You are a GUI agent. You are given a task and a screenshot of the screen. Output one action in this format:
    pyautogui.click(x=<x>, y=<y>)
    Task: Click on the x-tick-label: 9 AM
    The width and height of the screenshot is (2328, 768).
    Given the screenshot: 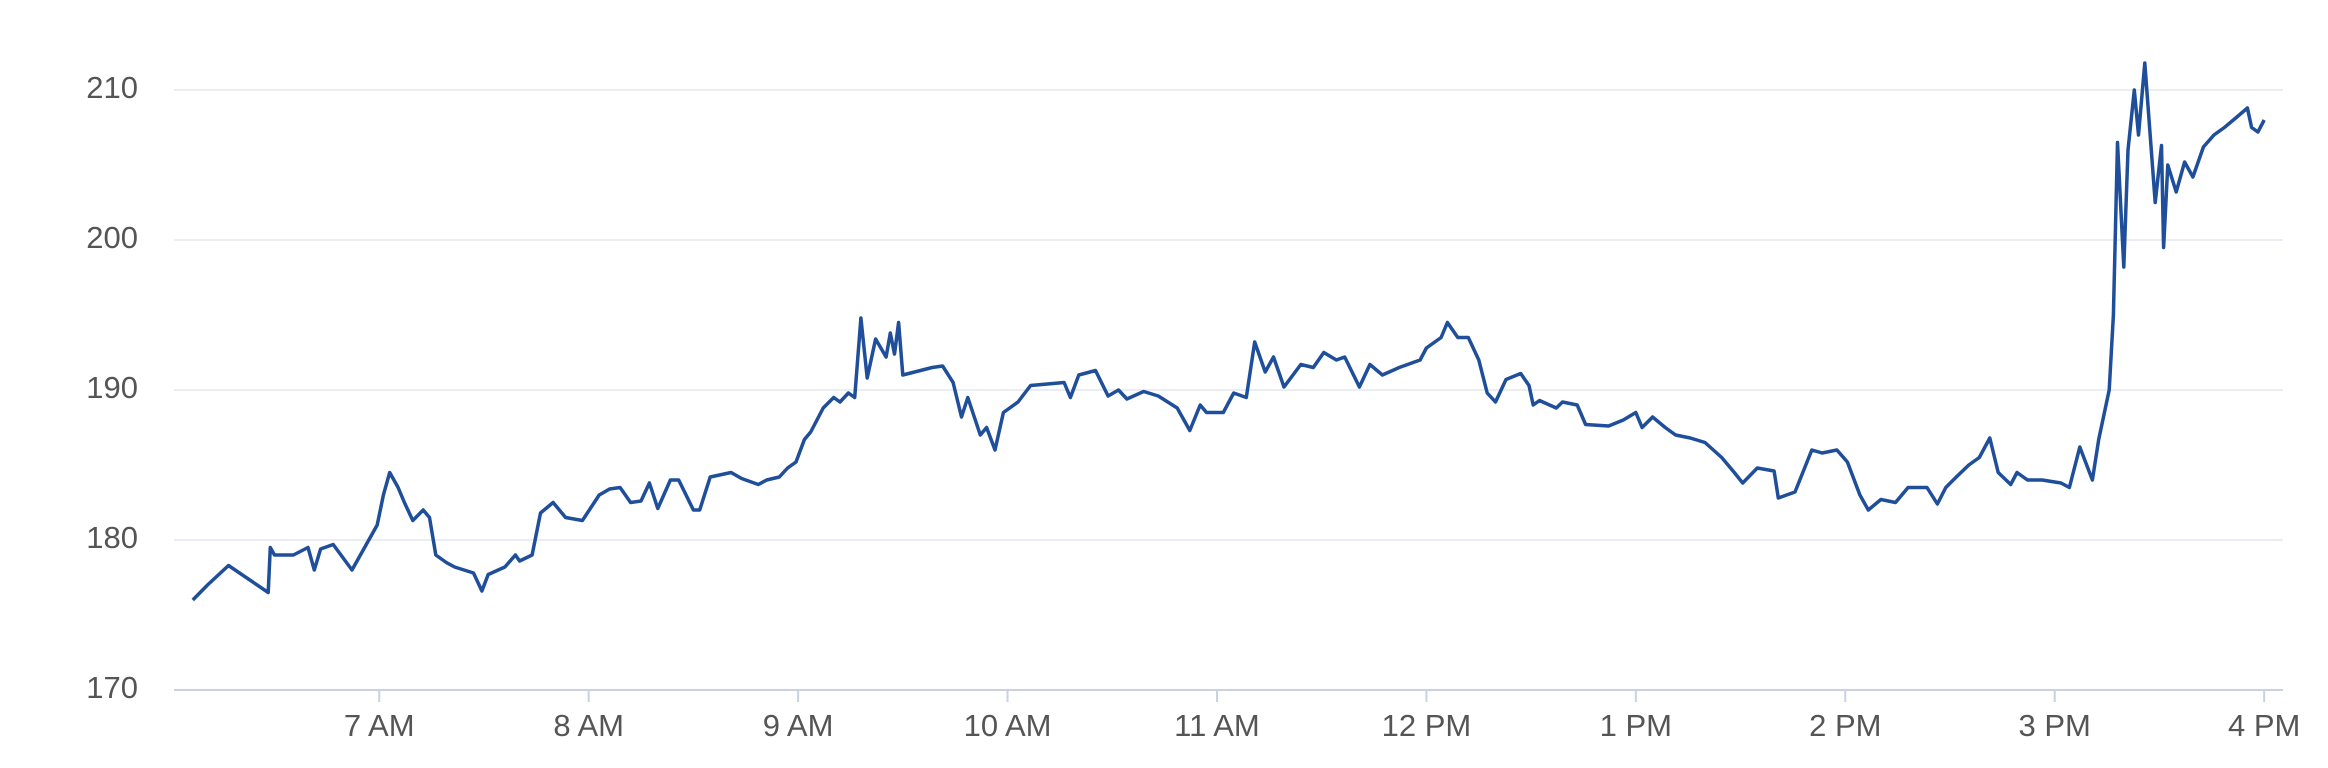 What is the action you would take?
    pyautogui.click(x=798, y=725)
    